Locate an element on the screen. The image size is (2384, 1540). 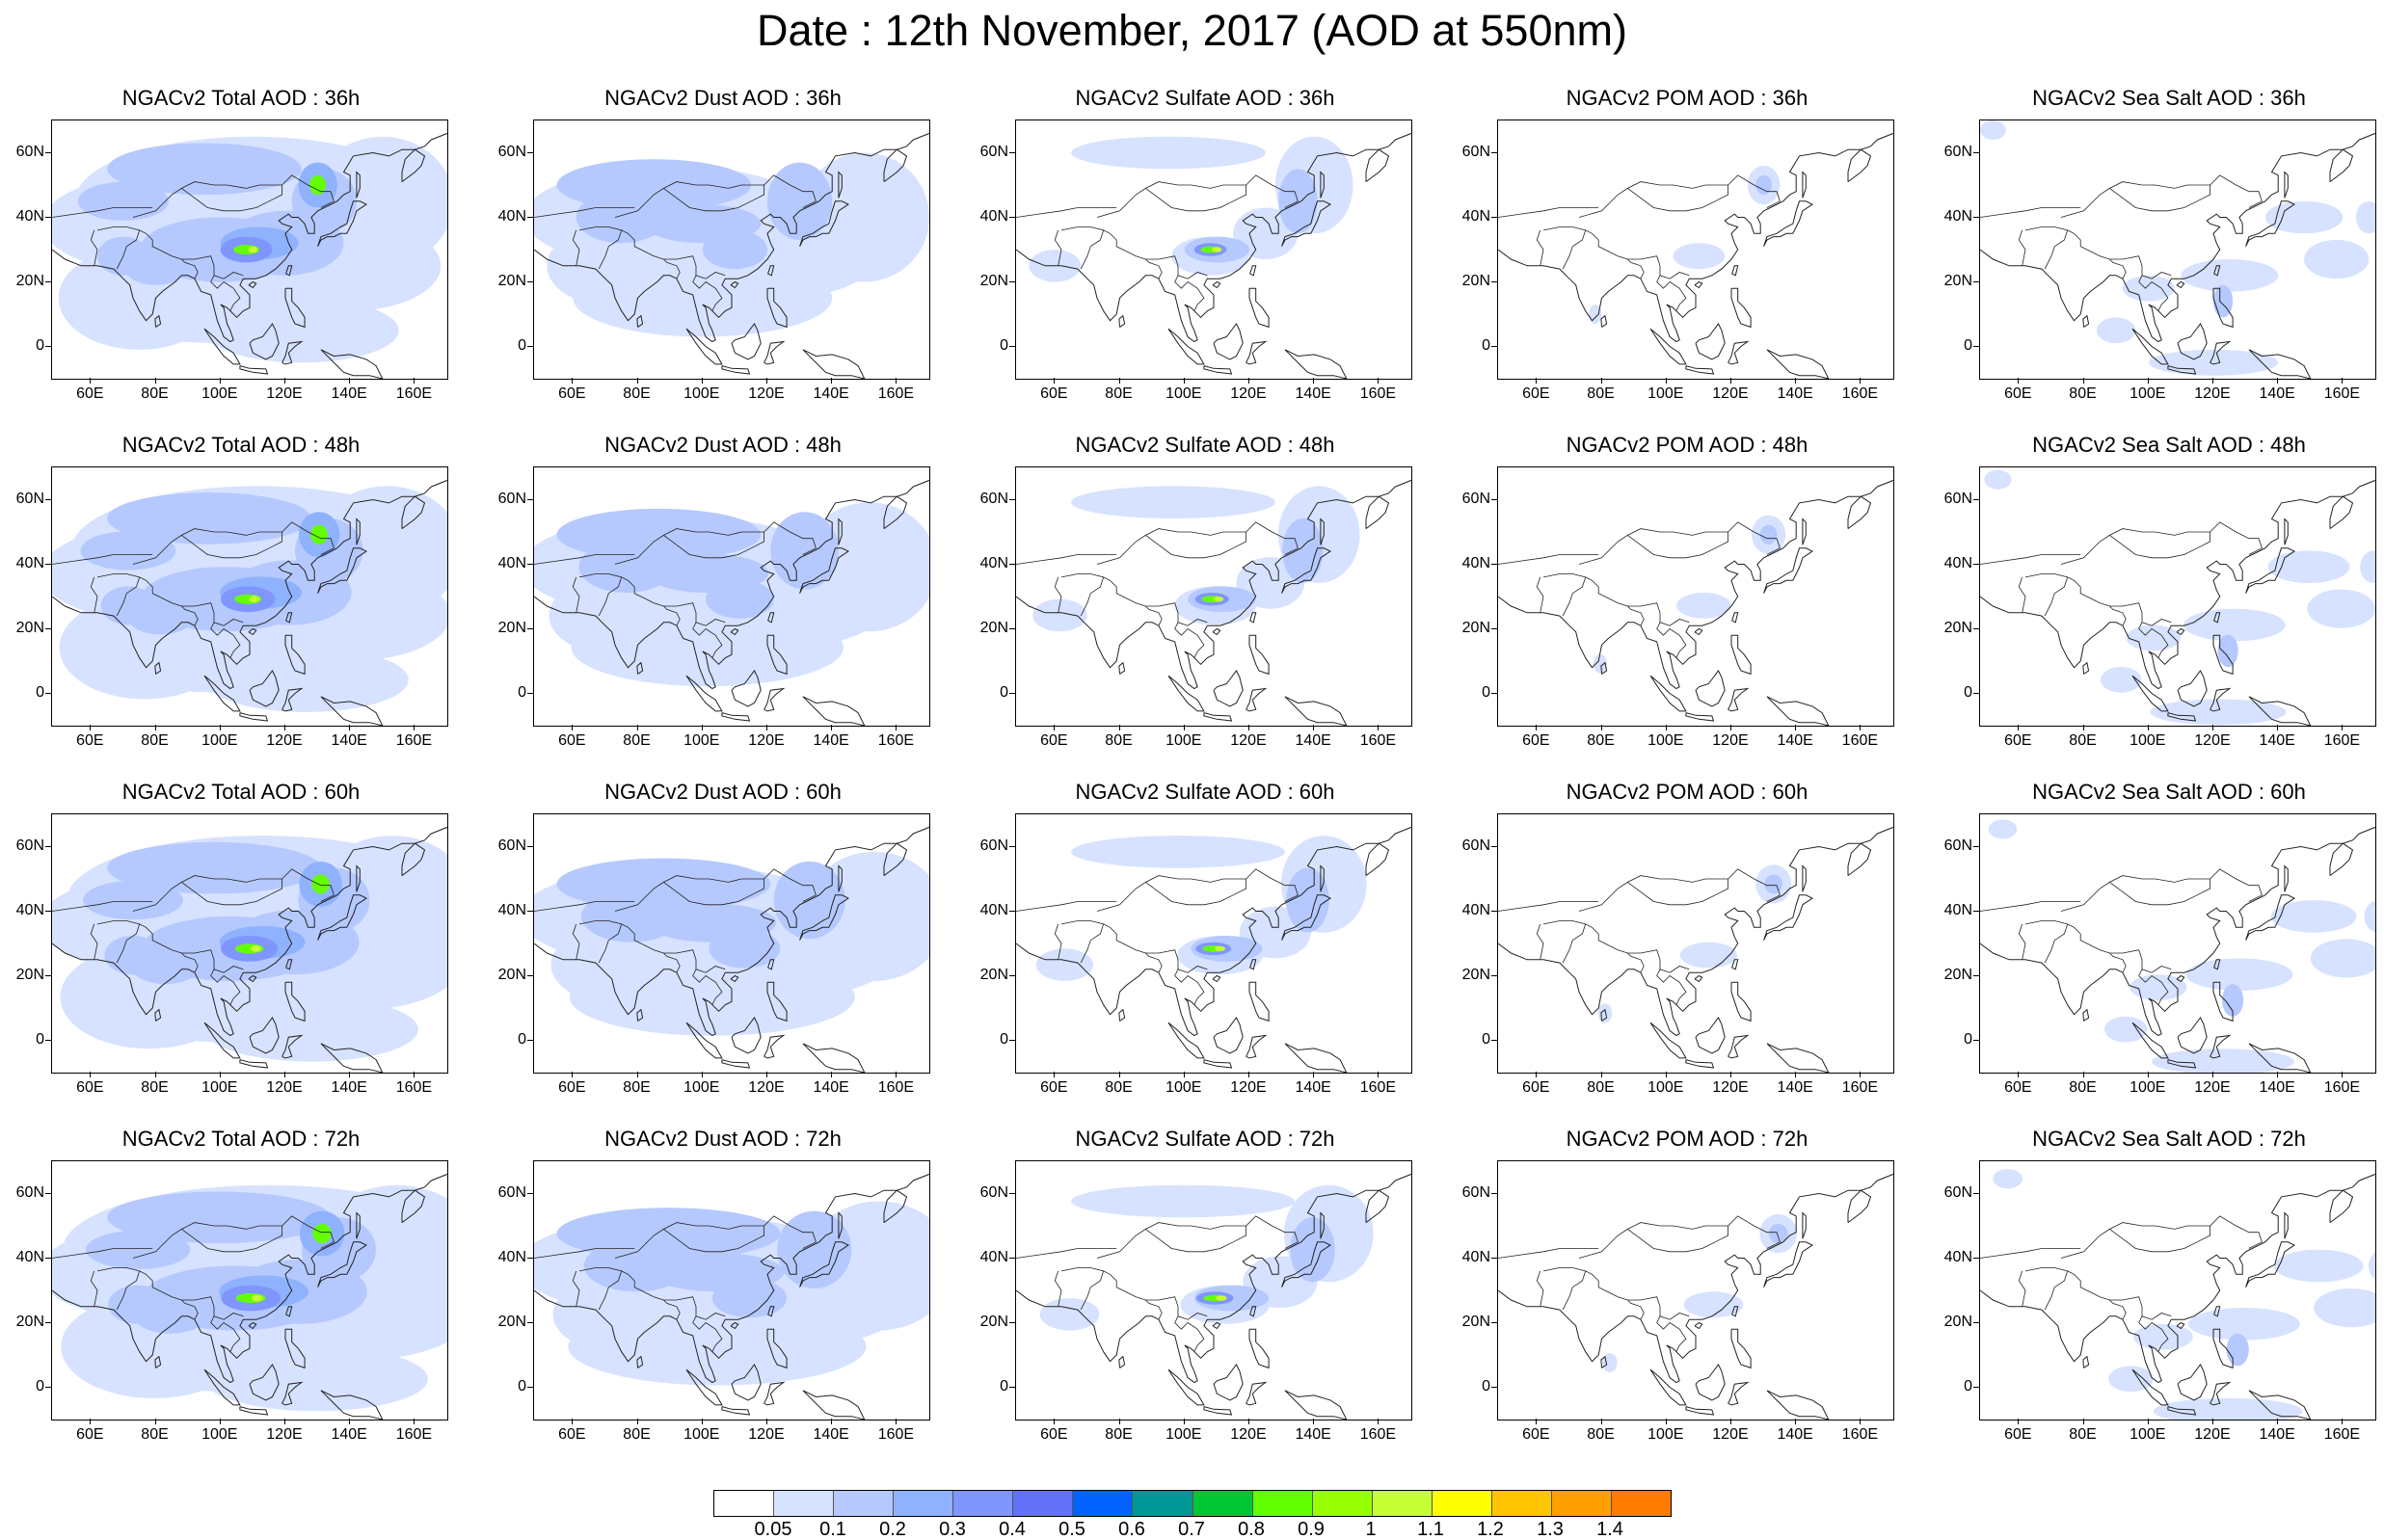
lat-tick-label: 0 is located at coordinates (40, 692).